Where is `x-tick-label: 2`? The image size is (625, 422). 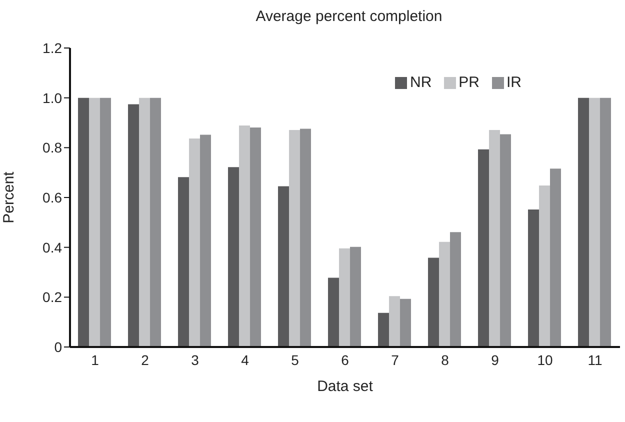
x-tick-label: 2 is located at coordinates (145, 360).